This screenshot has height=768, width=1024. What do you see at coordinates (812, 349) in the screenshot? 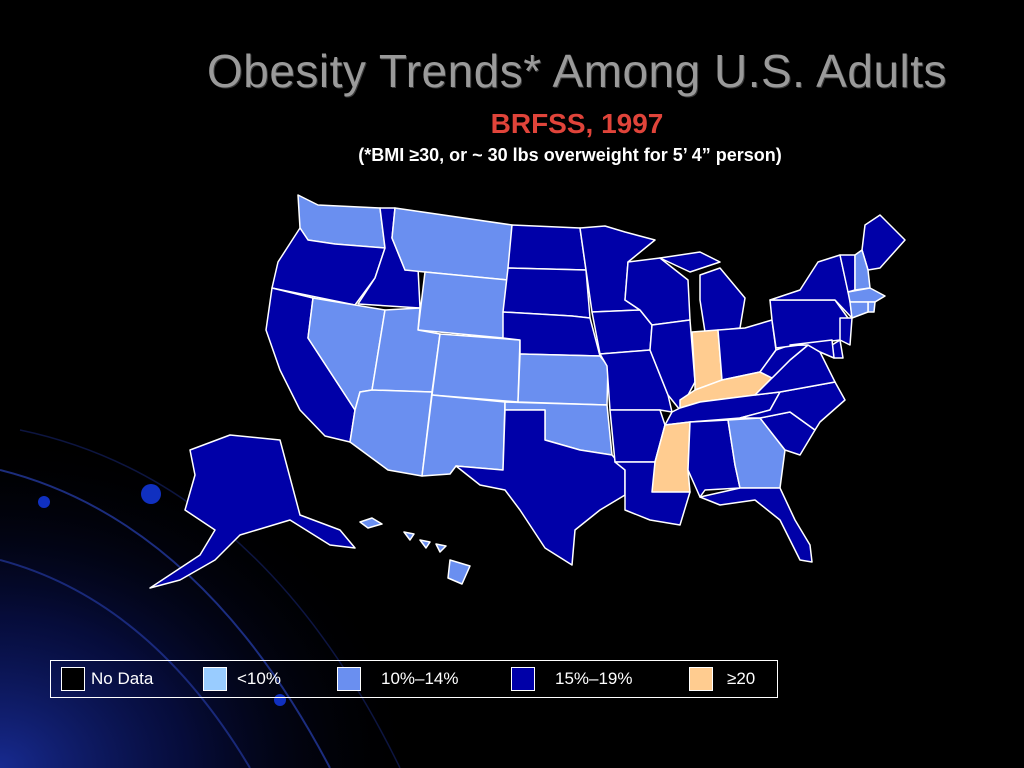
I see `state-md` at bounding box center [812, 349].